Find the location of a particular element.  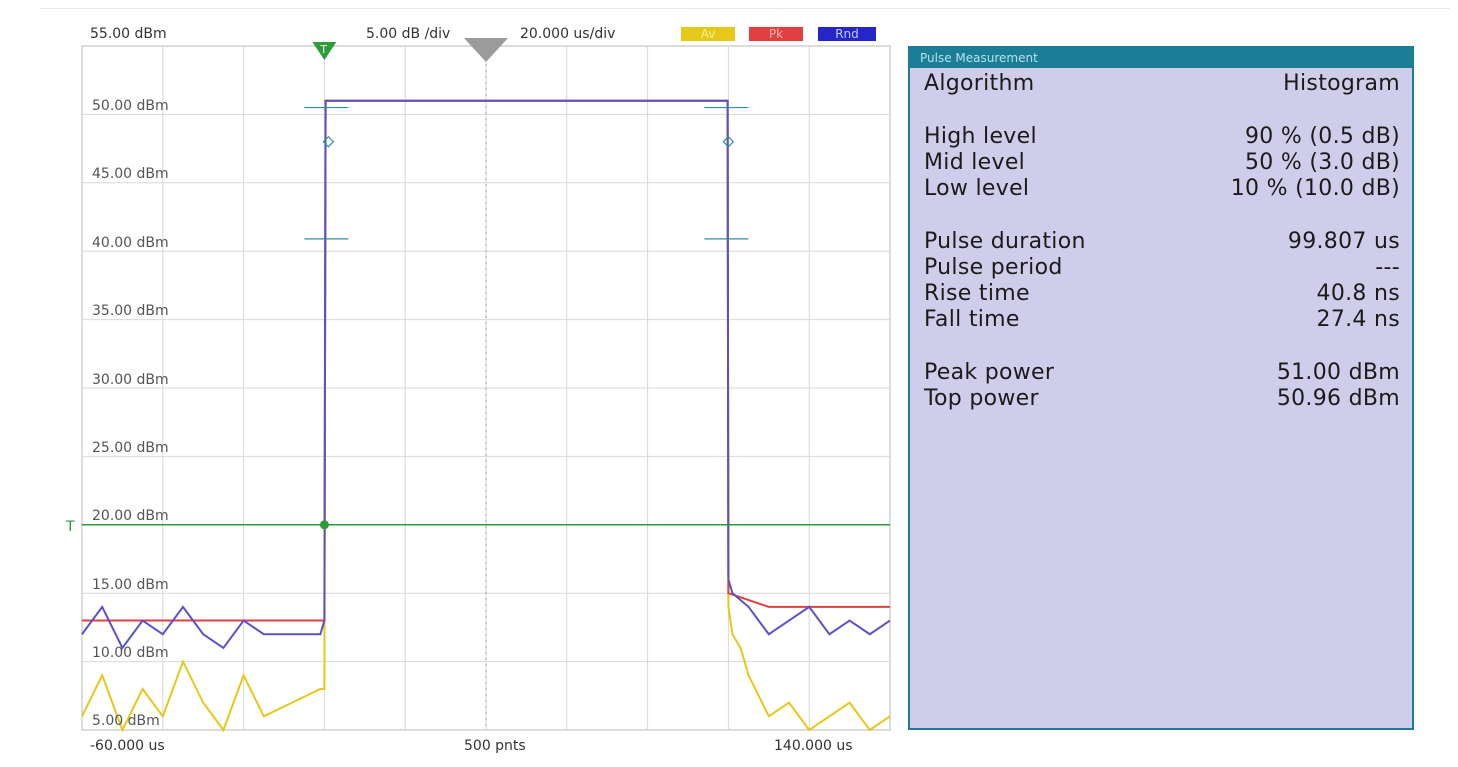

measurement-value: 40.8 ns is located at coordinates (1358, 293).